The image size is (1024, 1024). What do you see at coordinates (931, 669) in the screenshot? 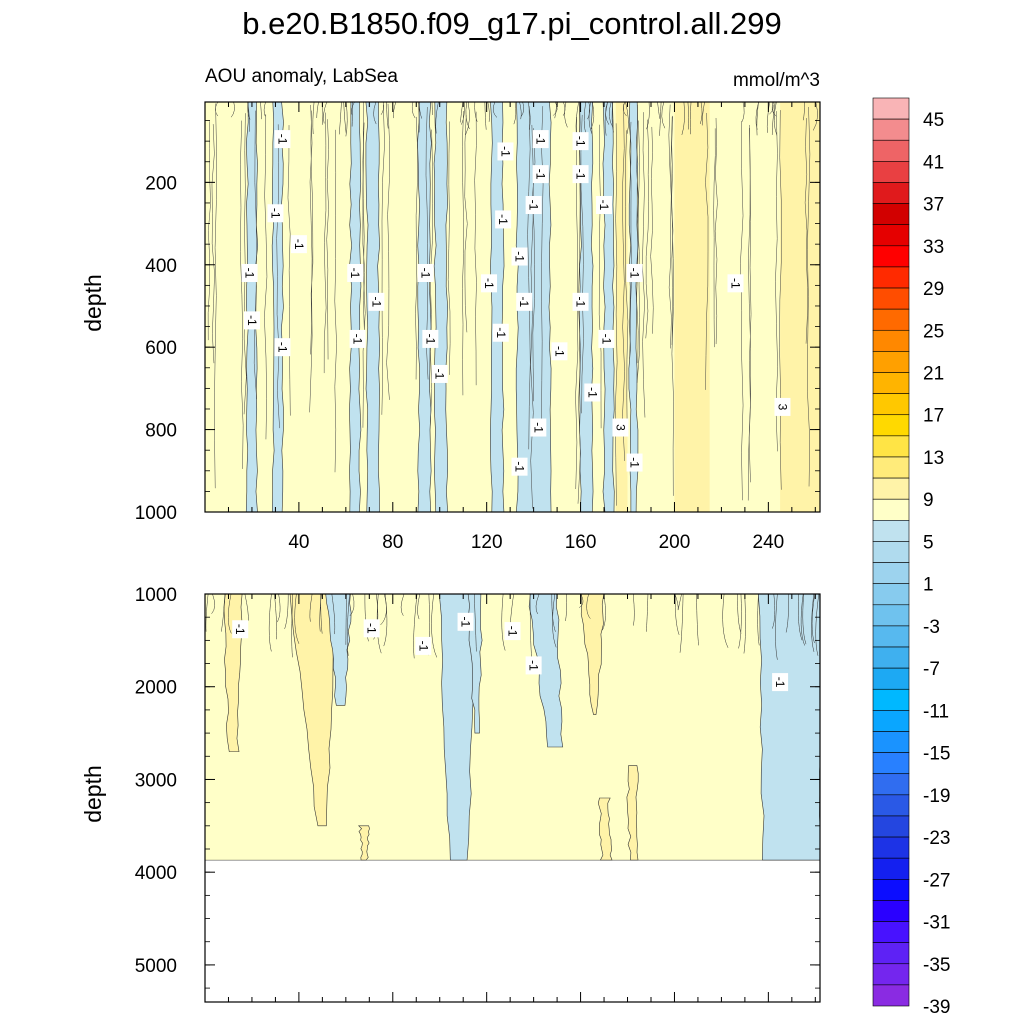
I see `colorbar-label: -7` at bounding box center [931, 669].